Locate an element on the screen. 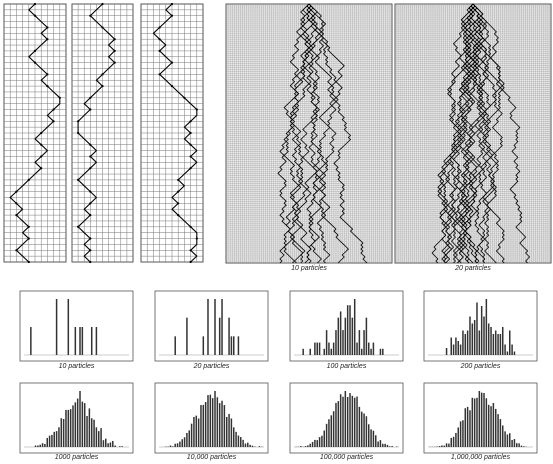  caption-hist-20: 20 particles is located at coordinates (211, 366).